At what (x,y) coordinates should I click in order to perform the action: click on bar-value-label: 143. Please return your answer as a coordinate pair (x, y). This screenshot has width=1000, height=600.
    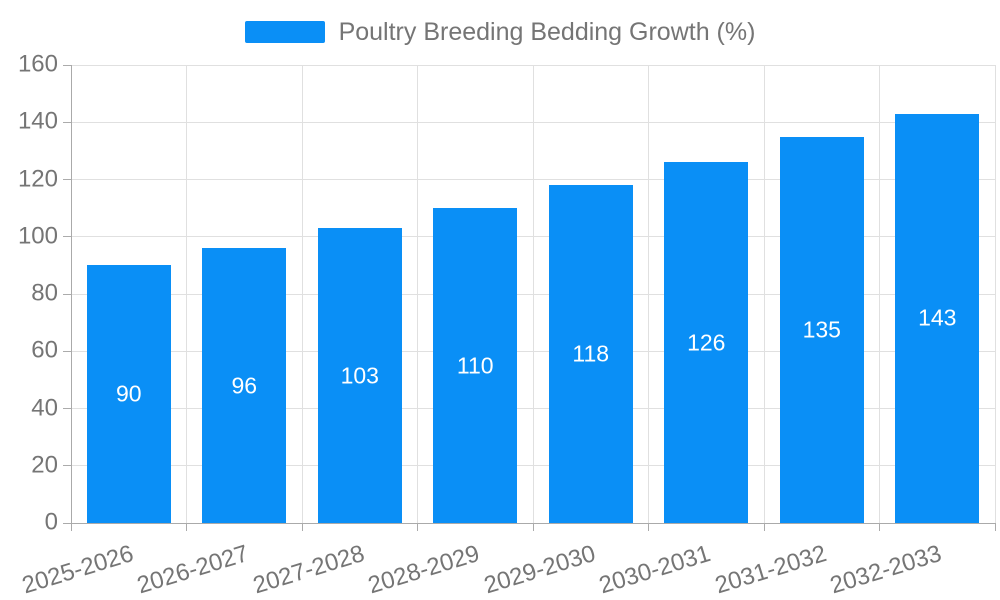
    Looking at the image, I should click on (937, 317).